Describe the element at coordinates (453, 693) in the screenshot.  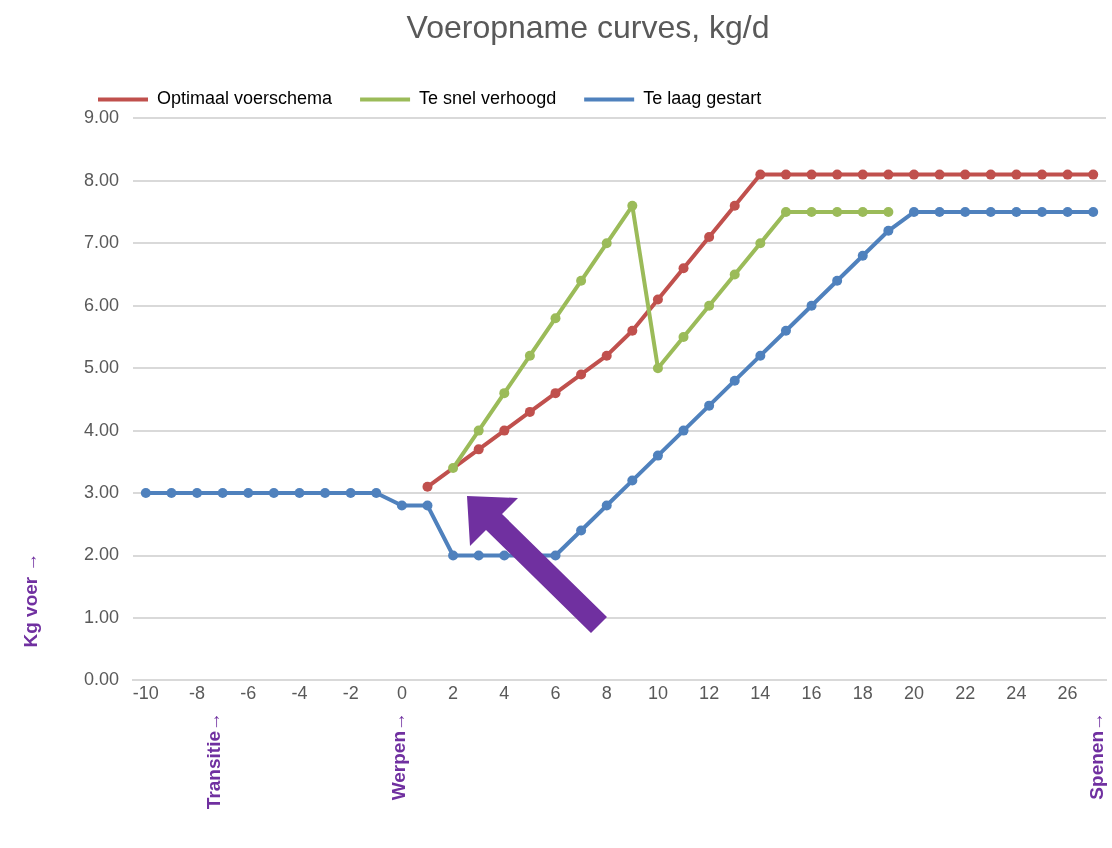
I see `x-tick-label: 2` at that location.